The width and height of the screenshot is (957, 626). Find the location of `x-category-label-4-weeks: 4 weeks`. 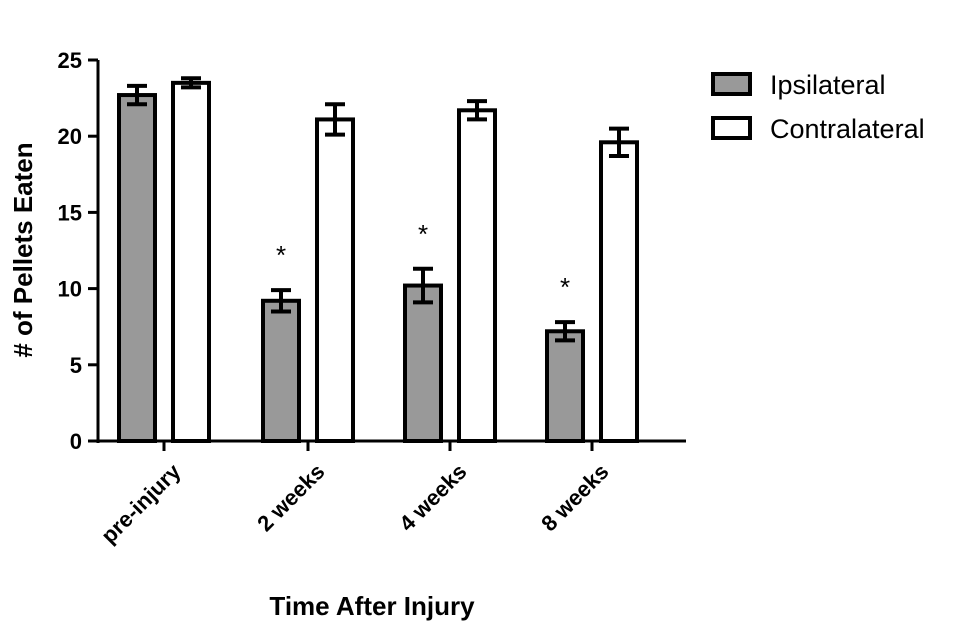

x-category-label-4-weeks: 4 weeks is located at coordinates (432, 497).